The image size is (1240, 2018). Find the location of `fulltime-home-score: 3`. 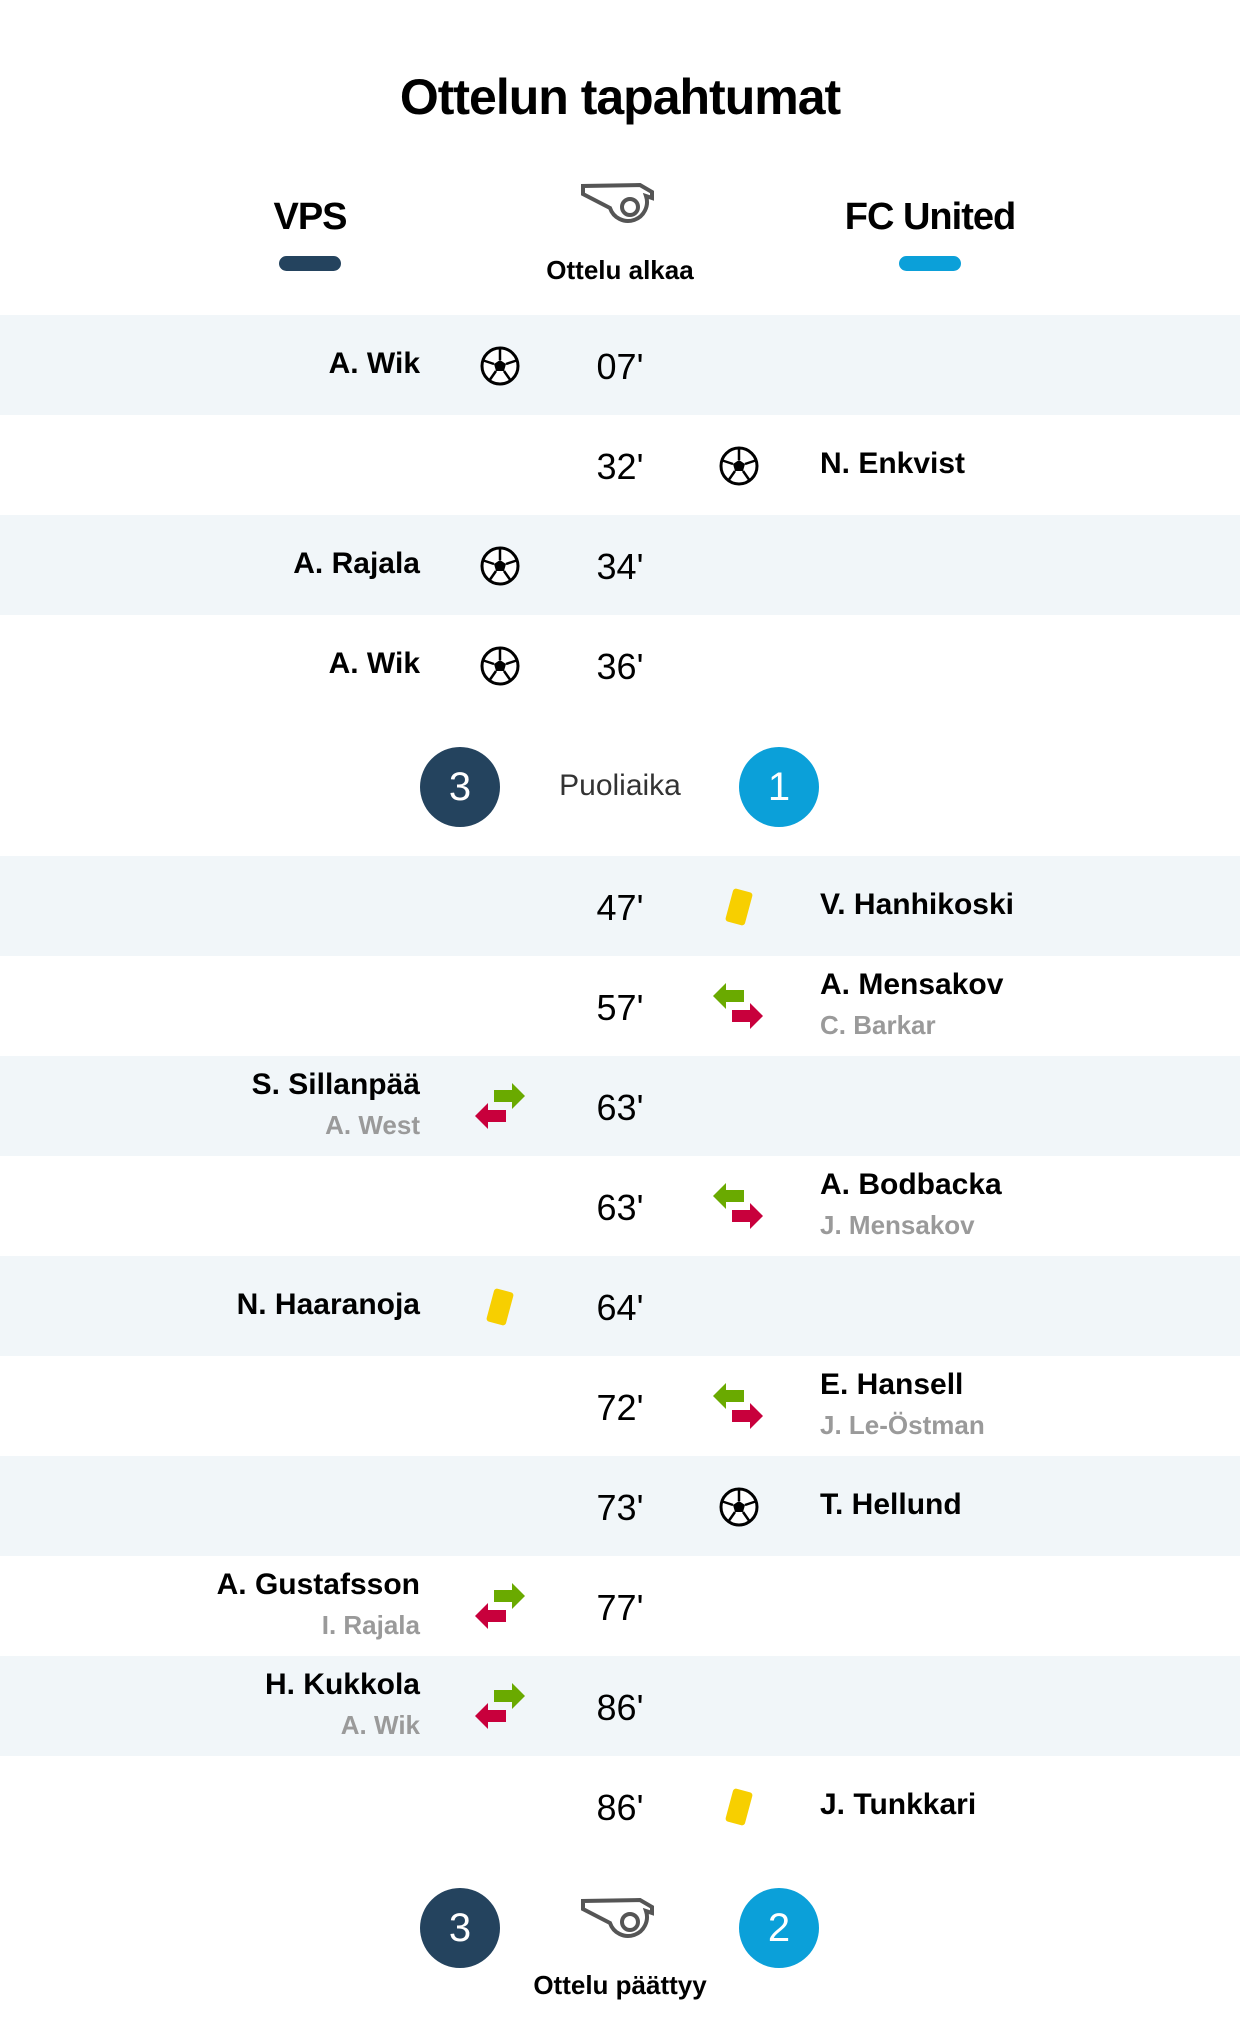

fulltime-home-score: 3 is located at coordinates (460, 1928).